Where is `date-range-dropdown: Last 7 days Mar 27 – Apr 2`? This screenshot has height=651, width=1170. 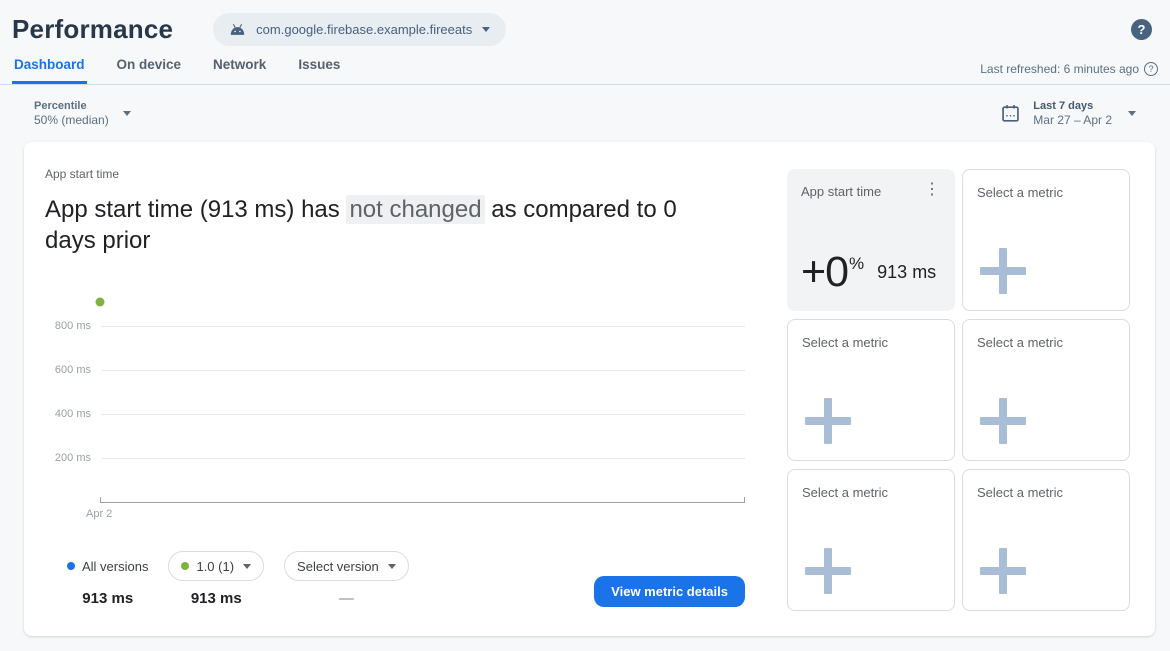
date-range-dropdown: Last 7 days Mar 27 – Apr 2 is located at coordinates (1068, 113).